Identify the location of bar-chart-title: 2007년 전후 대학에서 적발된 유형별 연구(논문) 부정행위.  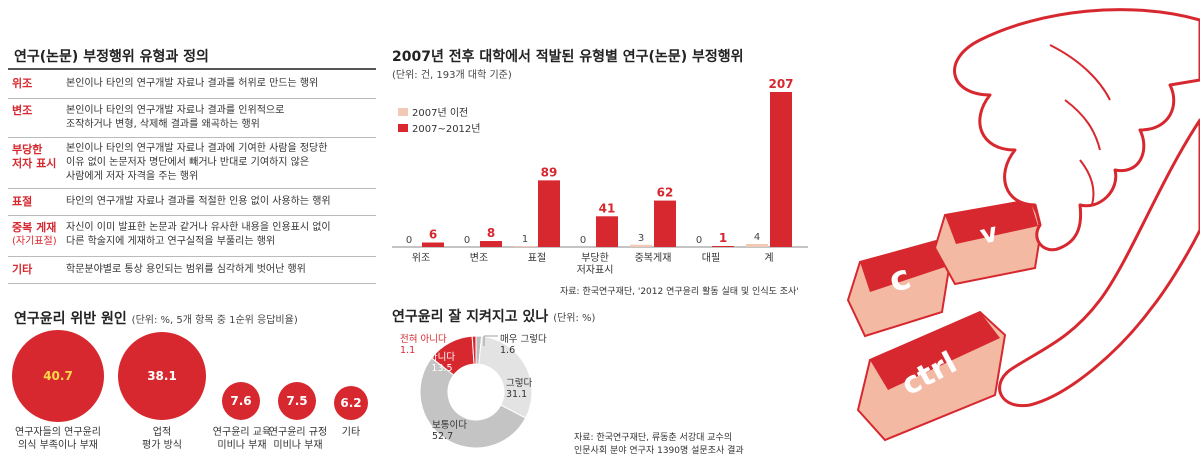
(568, 57).